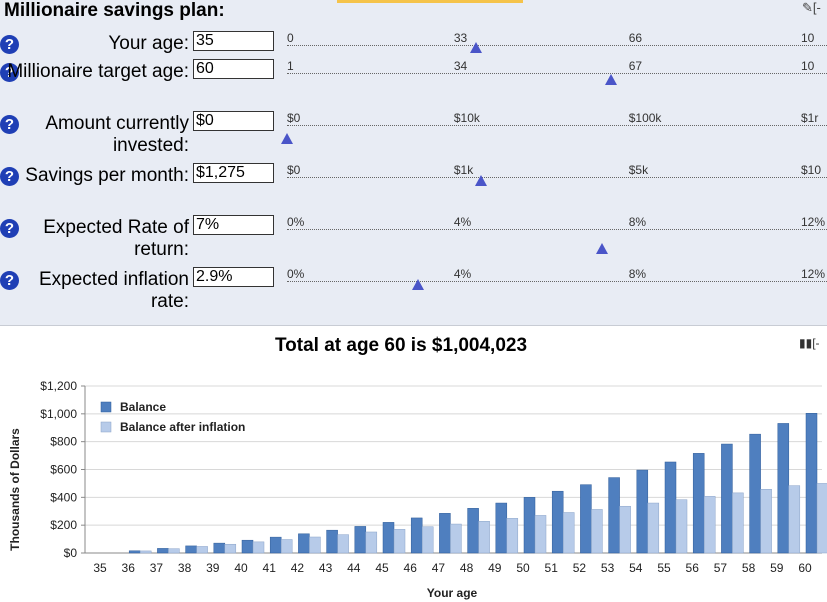  What do you see at coordinates (811, 170) in the screenshot?
I see `slider-tick-label: $10` at bounding box center [811, 170].